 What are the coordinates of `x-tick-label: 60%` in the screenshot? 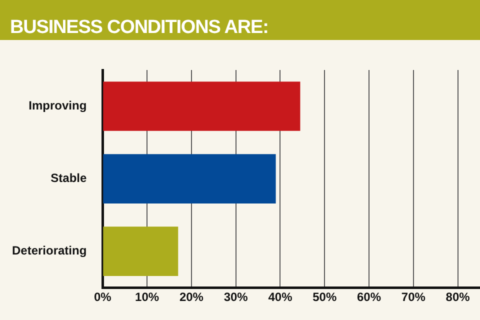 It's located at (369, 297).